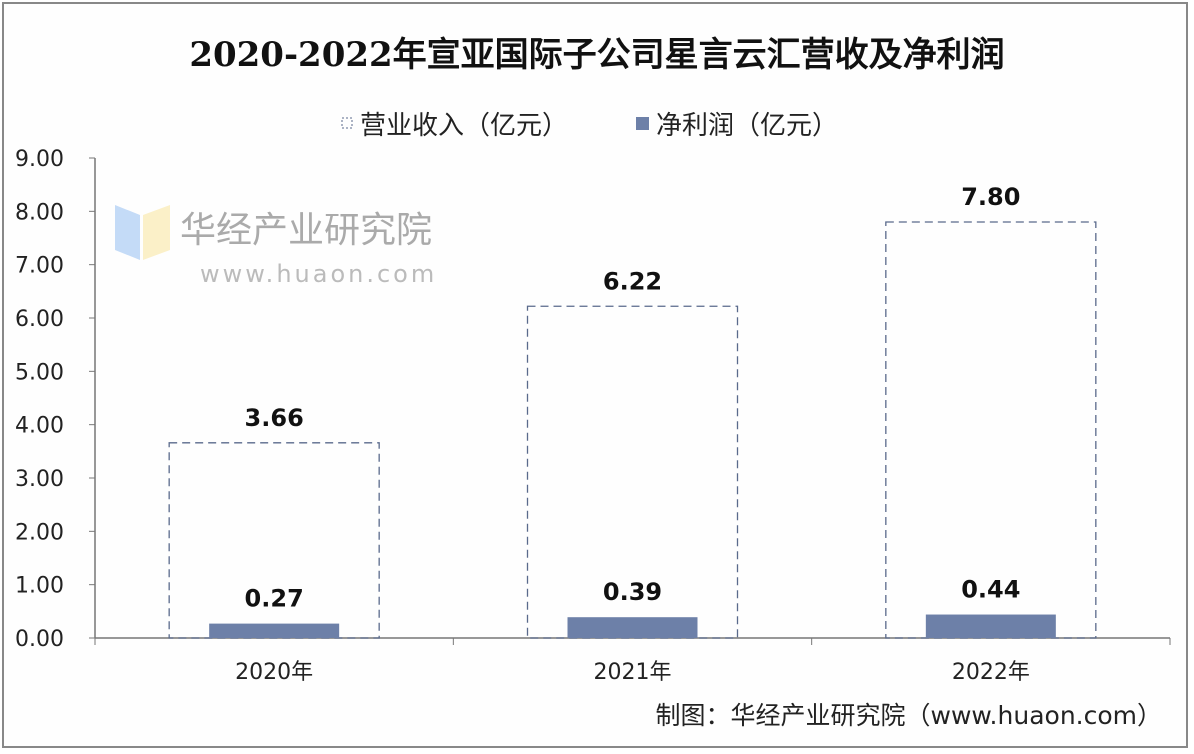 The image size is (1194, 754). Describe the element at coordinates (274, 672) in the screenshot. I see `x-tick-label: 2020年` at that location.